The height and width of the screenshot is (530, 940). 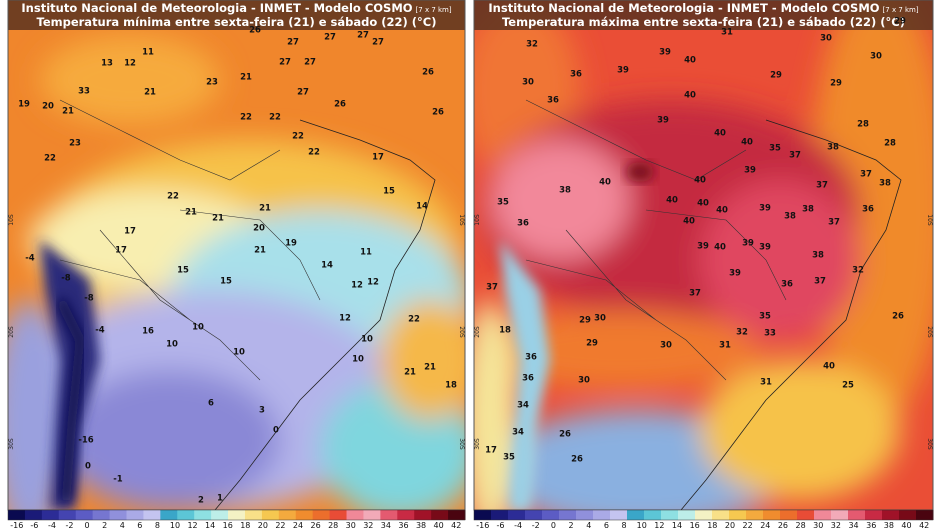 What do you see at coordinates (226, 282) in the screenshot?
I see `temperature-label: 15` at bounding box center [226, 282].